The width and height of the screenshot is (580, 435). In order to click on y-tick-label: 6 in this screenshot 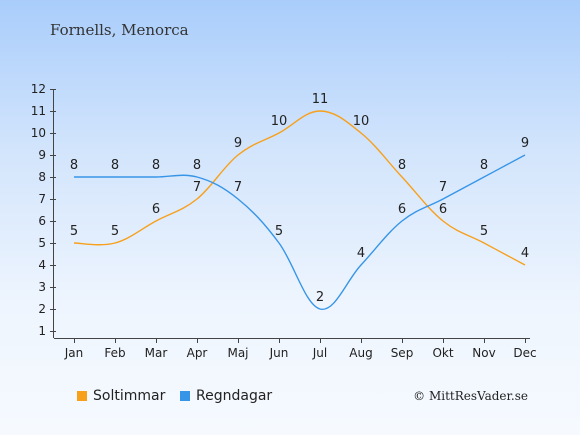, I will do `click(42, 221)`.